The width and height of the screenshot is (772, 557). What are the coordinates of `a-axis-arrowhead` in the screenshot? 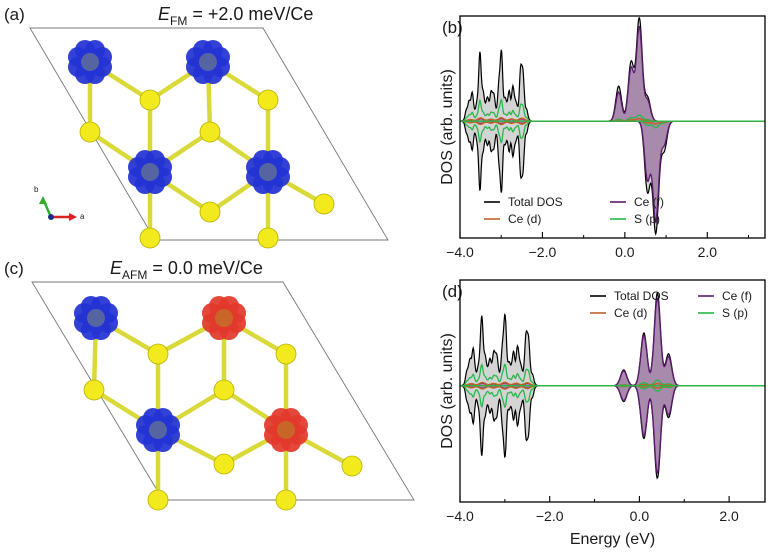 It's located at (73, 217).